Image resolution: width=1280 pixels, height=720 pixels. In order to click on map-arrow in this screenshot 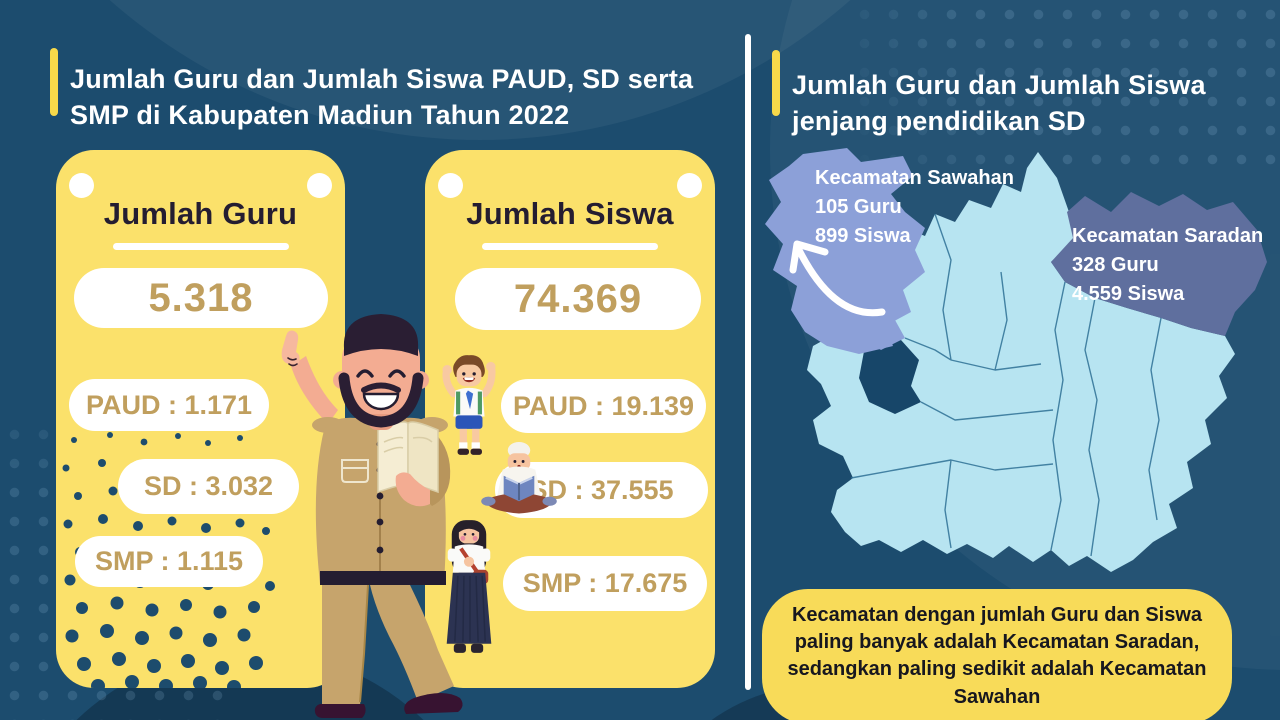, I will do `click(837, 278)`.